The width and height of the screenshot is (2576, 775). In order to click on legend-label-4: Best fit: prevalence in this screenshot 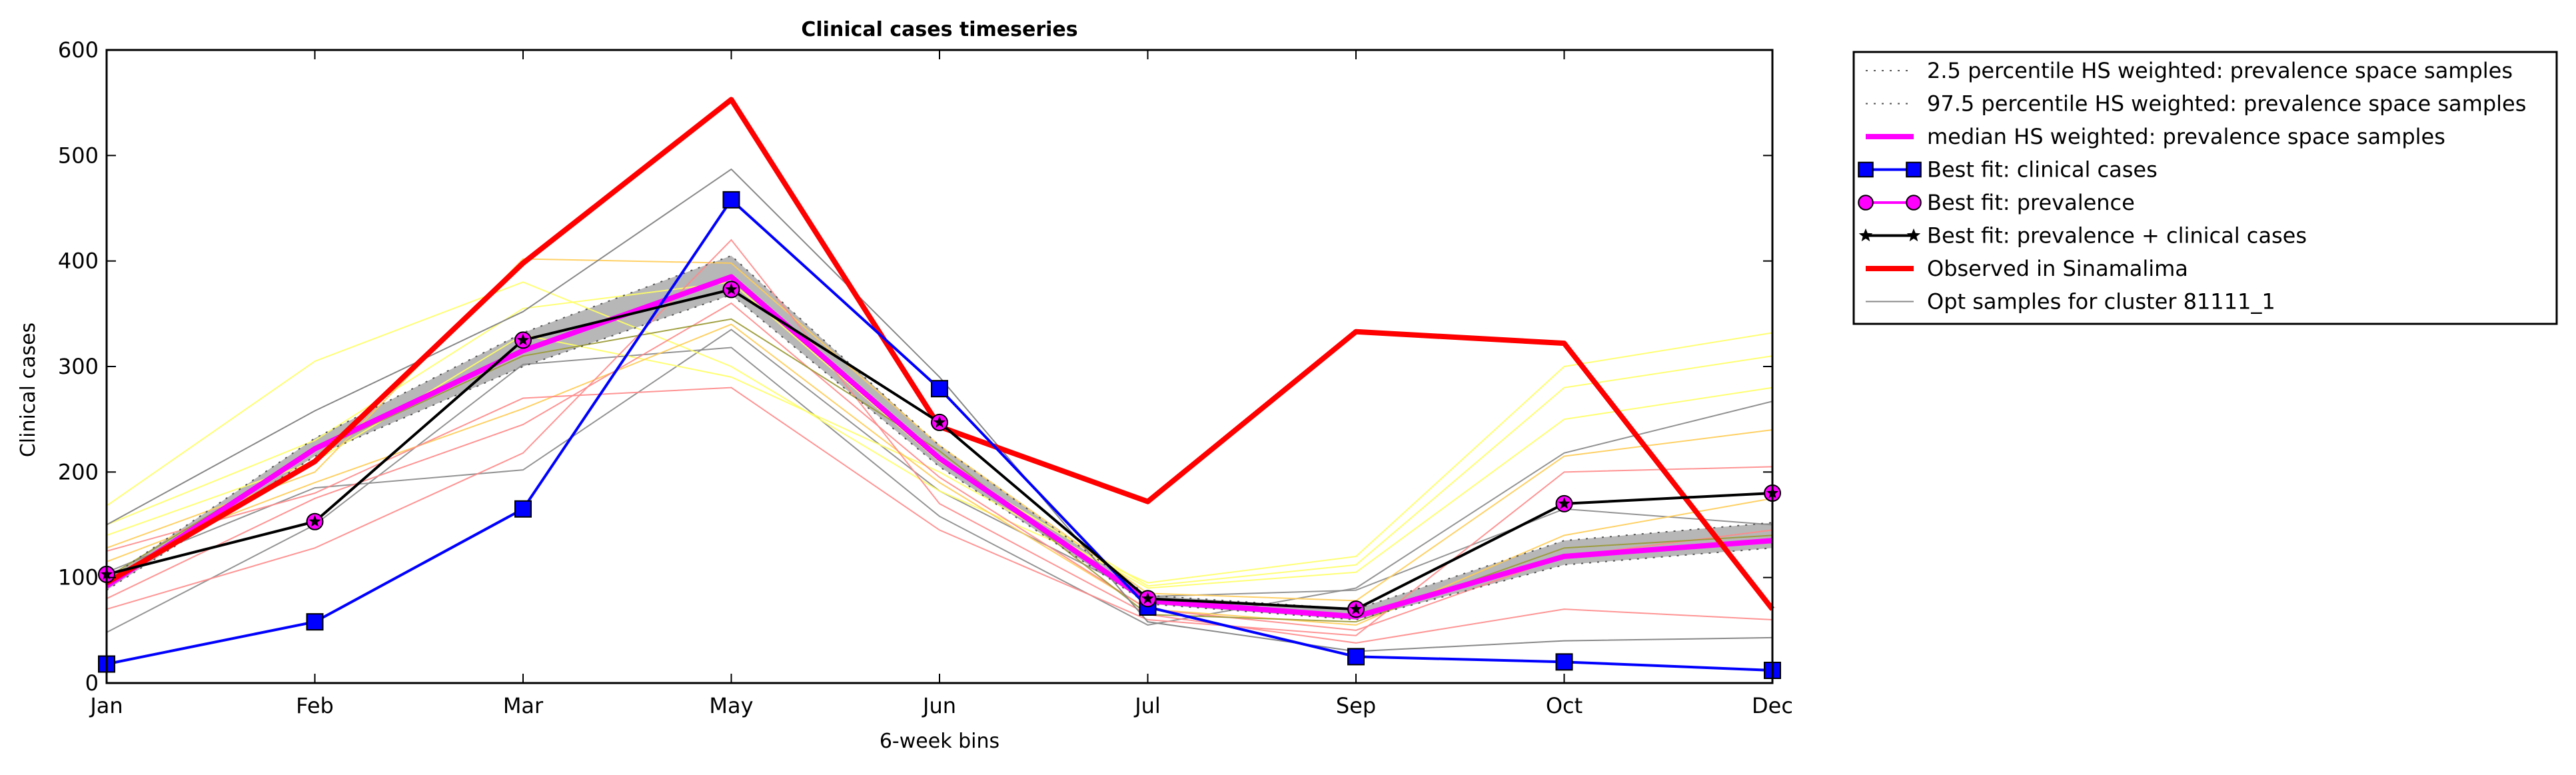, I will do `click(2031, 202)`.